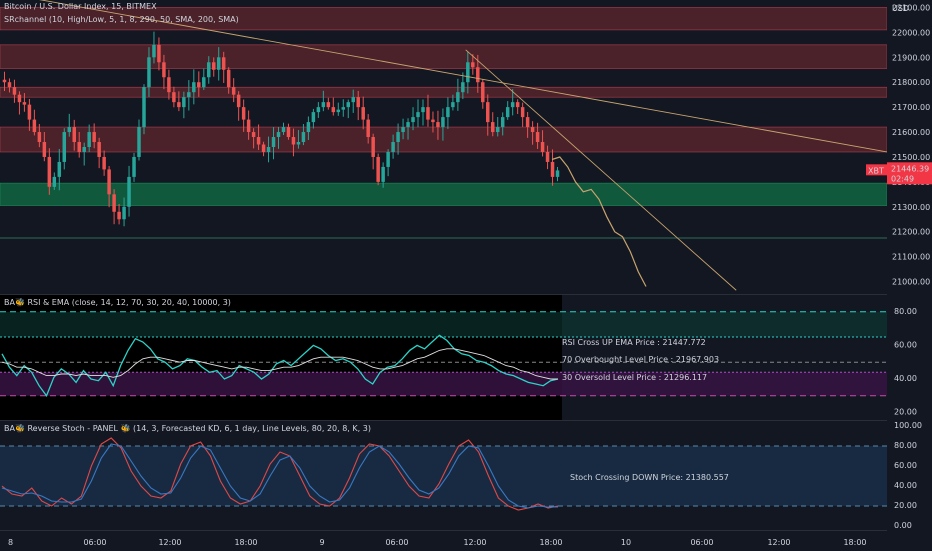  I want to click on rsi-line, so click(280, 366).